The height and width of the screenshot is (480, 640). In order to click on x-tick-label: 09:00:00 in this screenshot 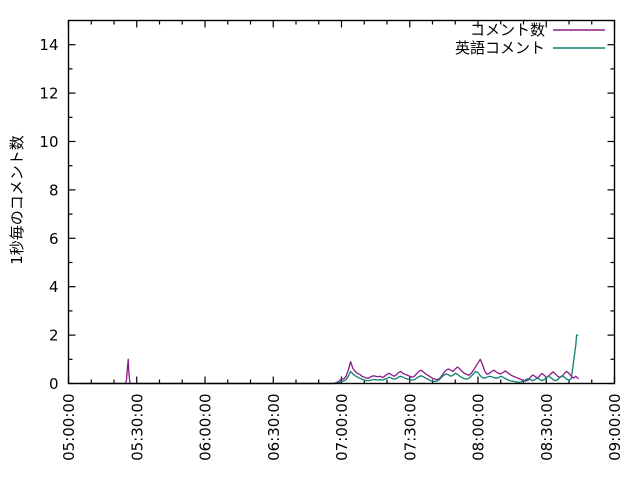, I will do `click(615, 427)`.